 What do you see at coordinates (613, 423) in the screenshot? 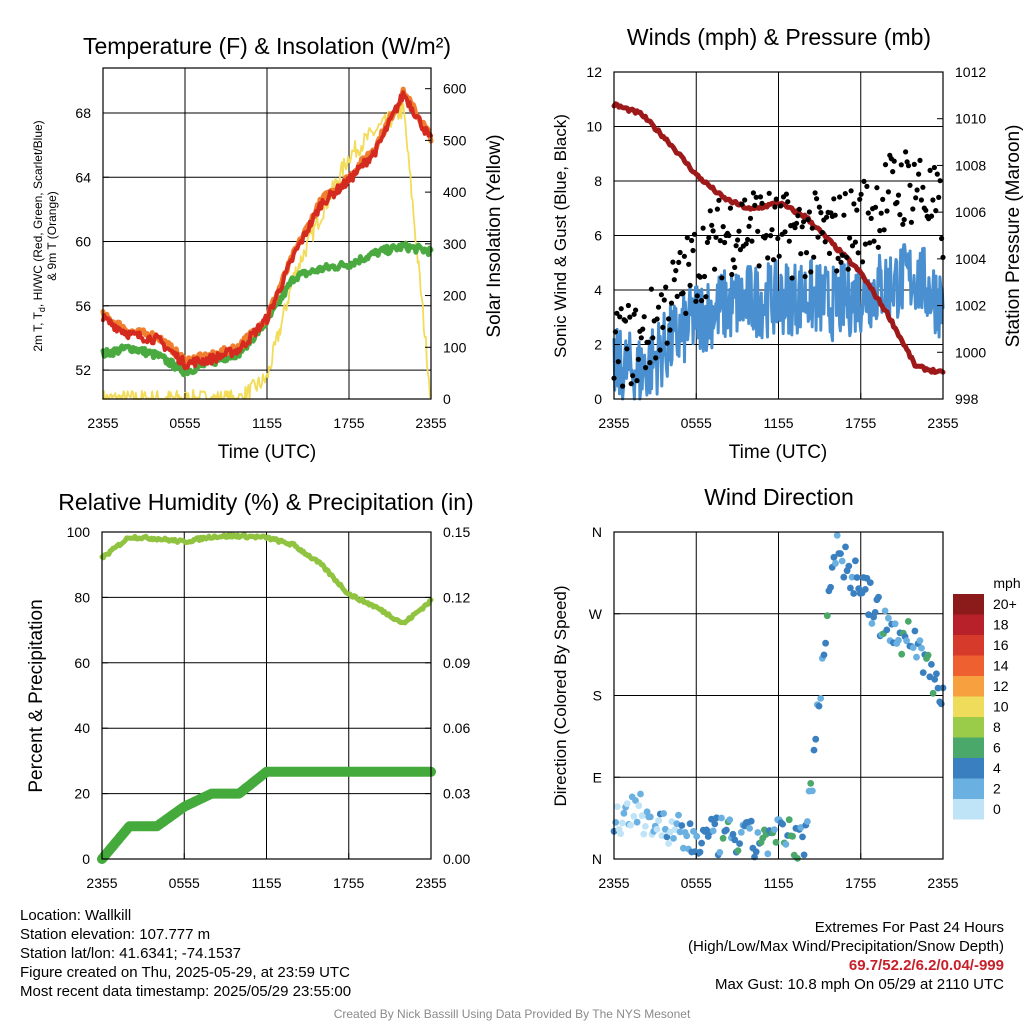
I see `winds-xtick-label-0: 2355` at bounding box center [613, 423].